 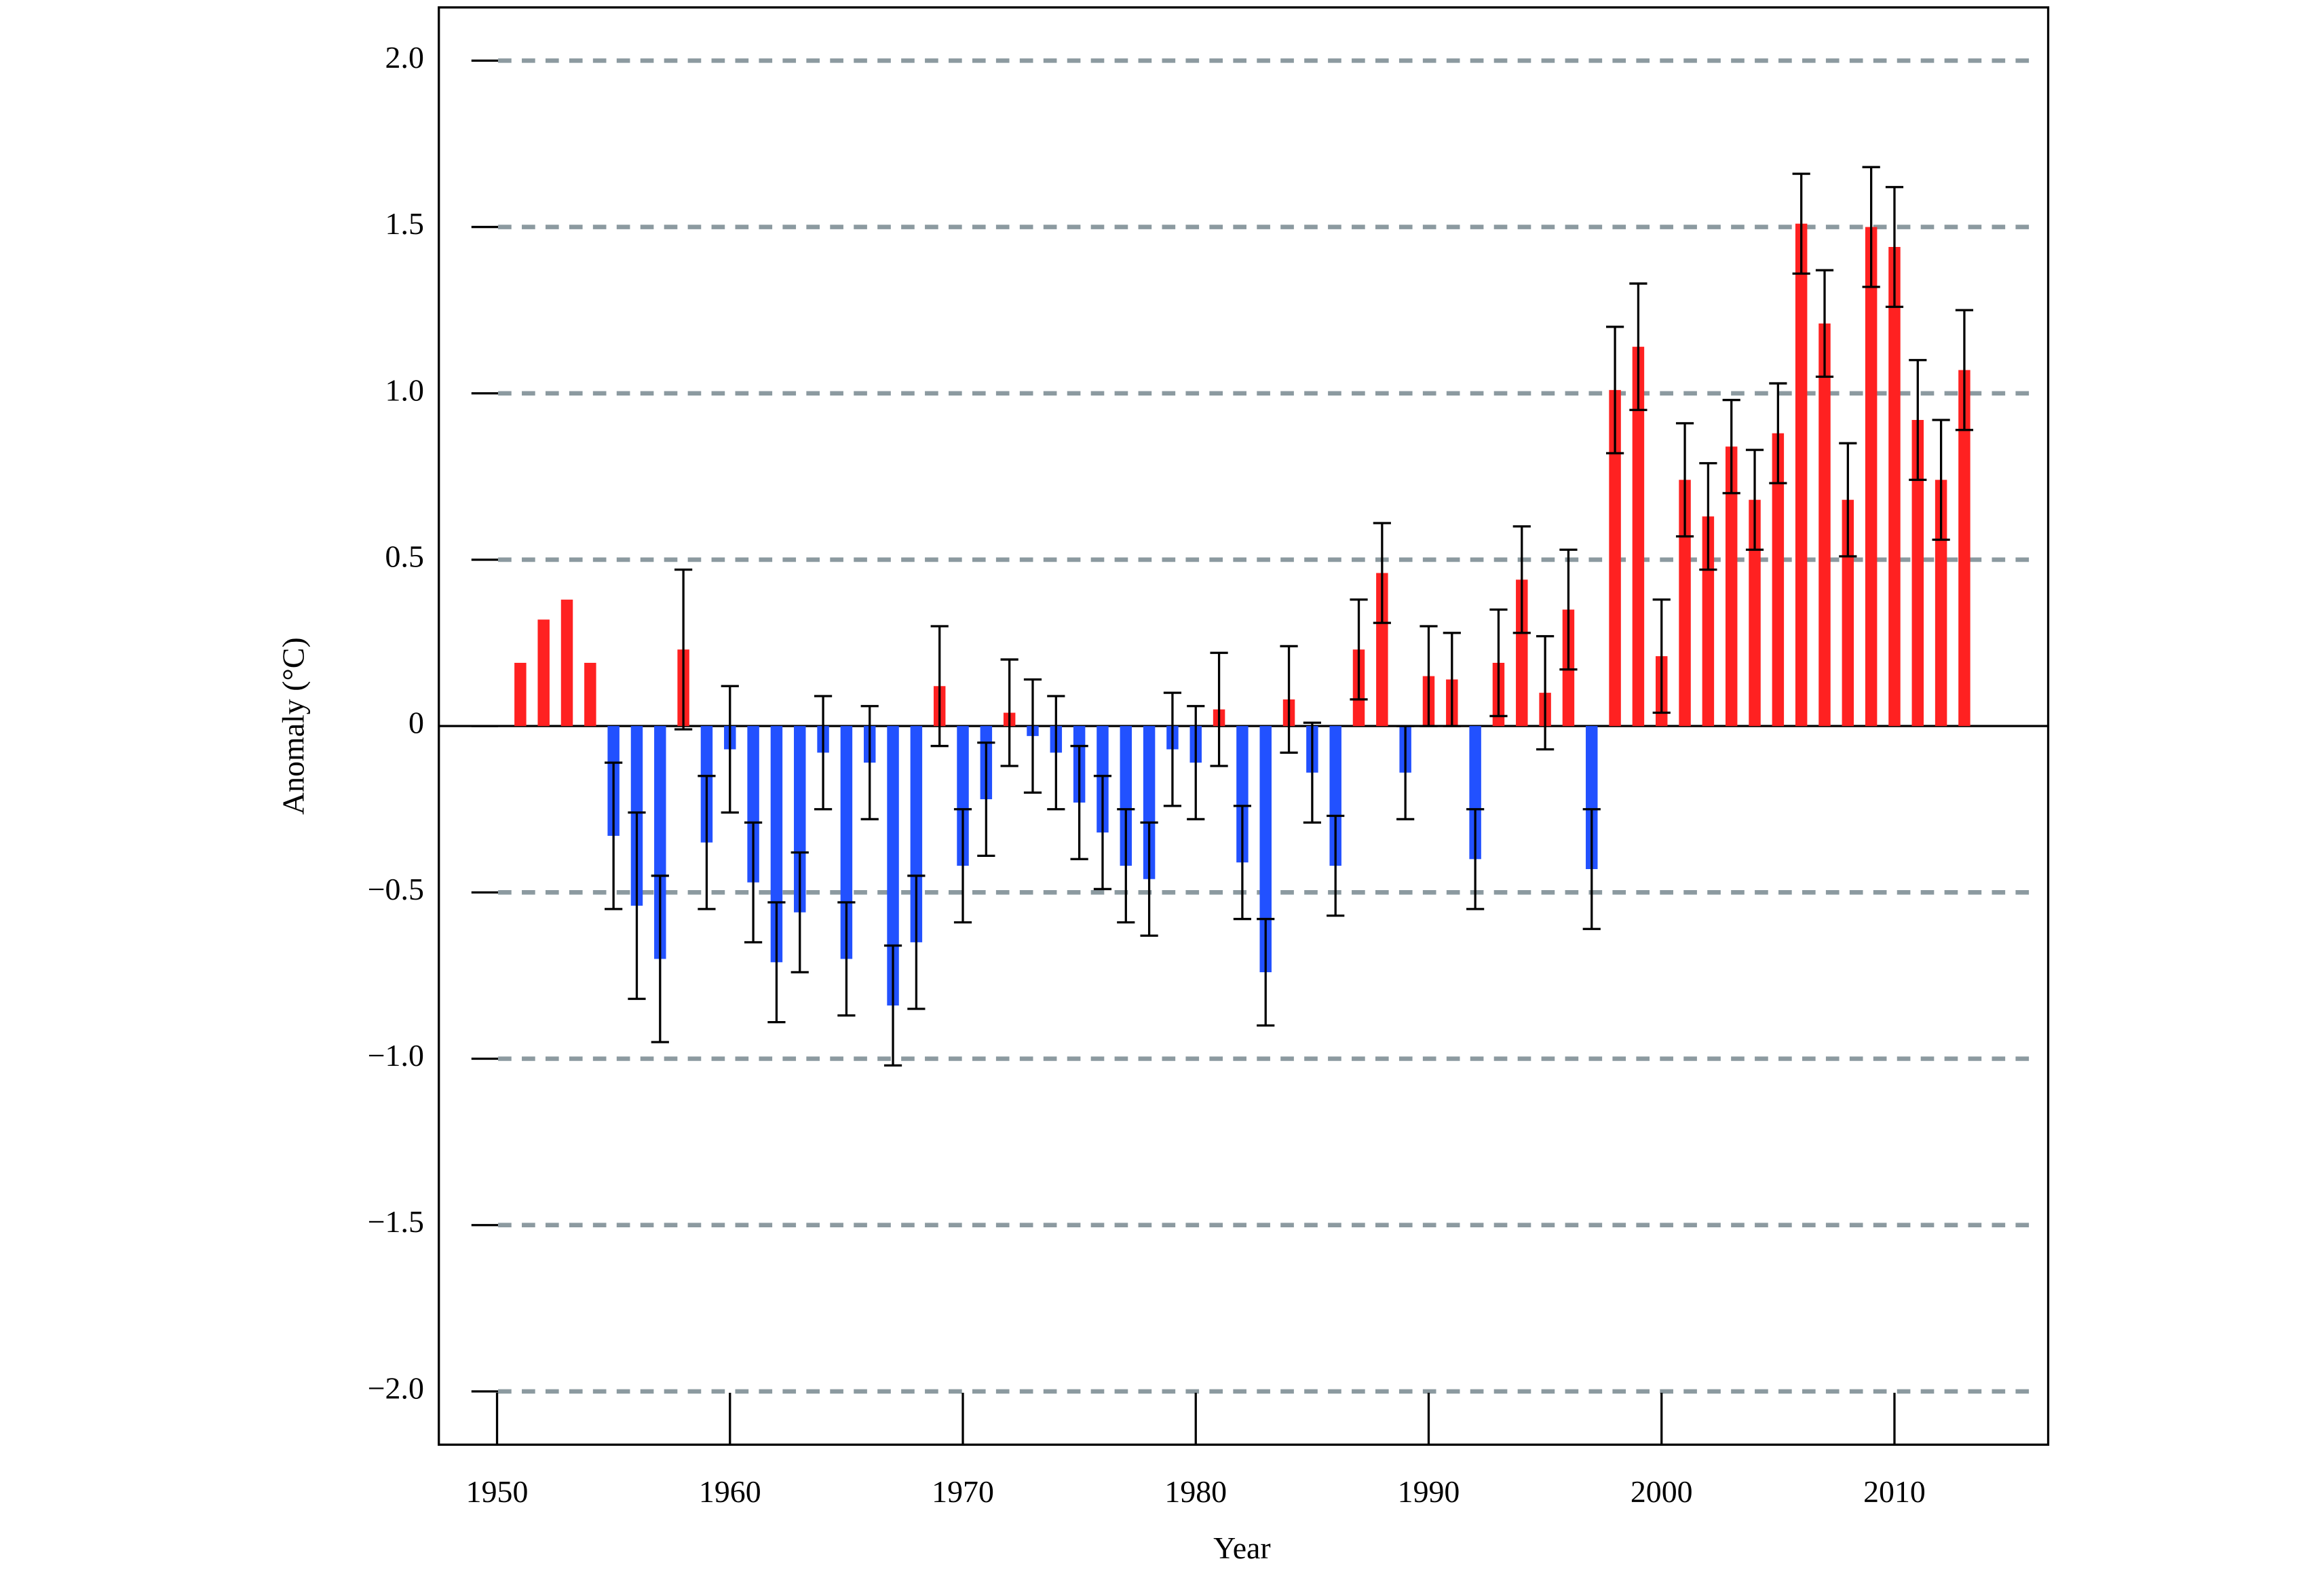 What do you see at coordinates (1662, 1492) in the screenshot?
I see `x-tick-label: 2000` at bounding box center [1662, 1492].